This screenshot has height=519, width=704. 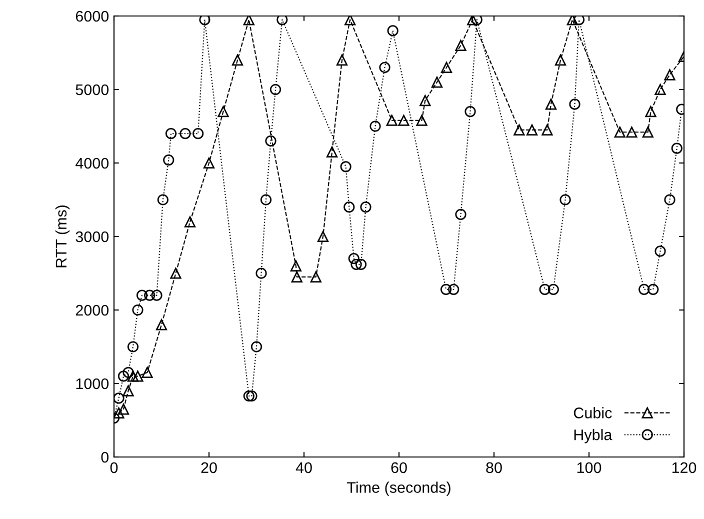 What do you see at coordinates (92, 90) in the screenshot?
I see `y-tick-label: 5000` at bounding box center [92, 90].